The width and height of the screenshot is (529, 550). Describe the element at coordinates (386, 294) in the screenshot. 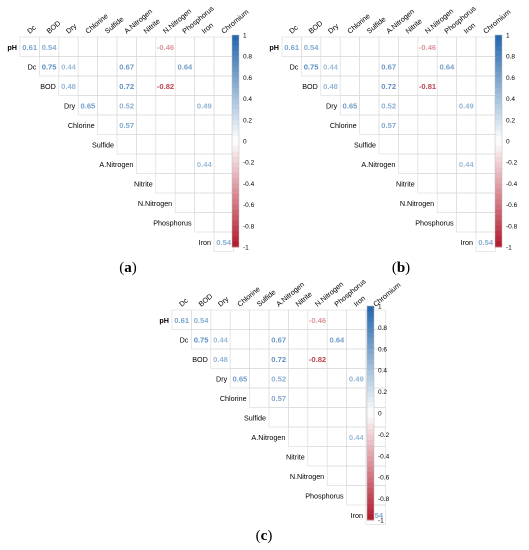

I see `column-label: Chromium` at that location.